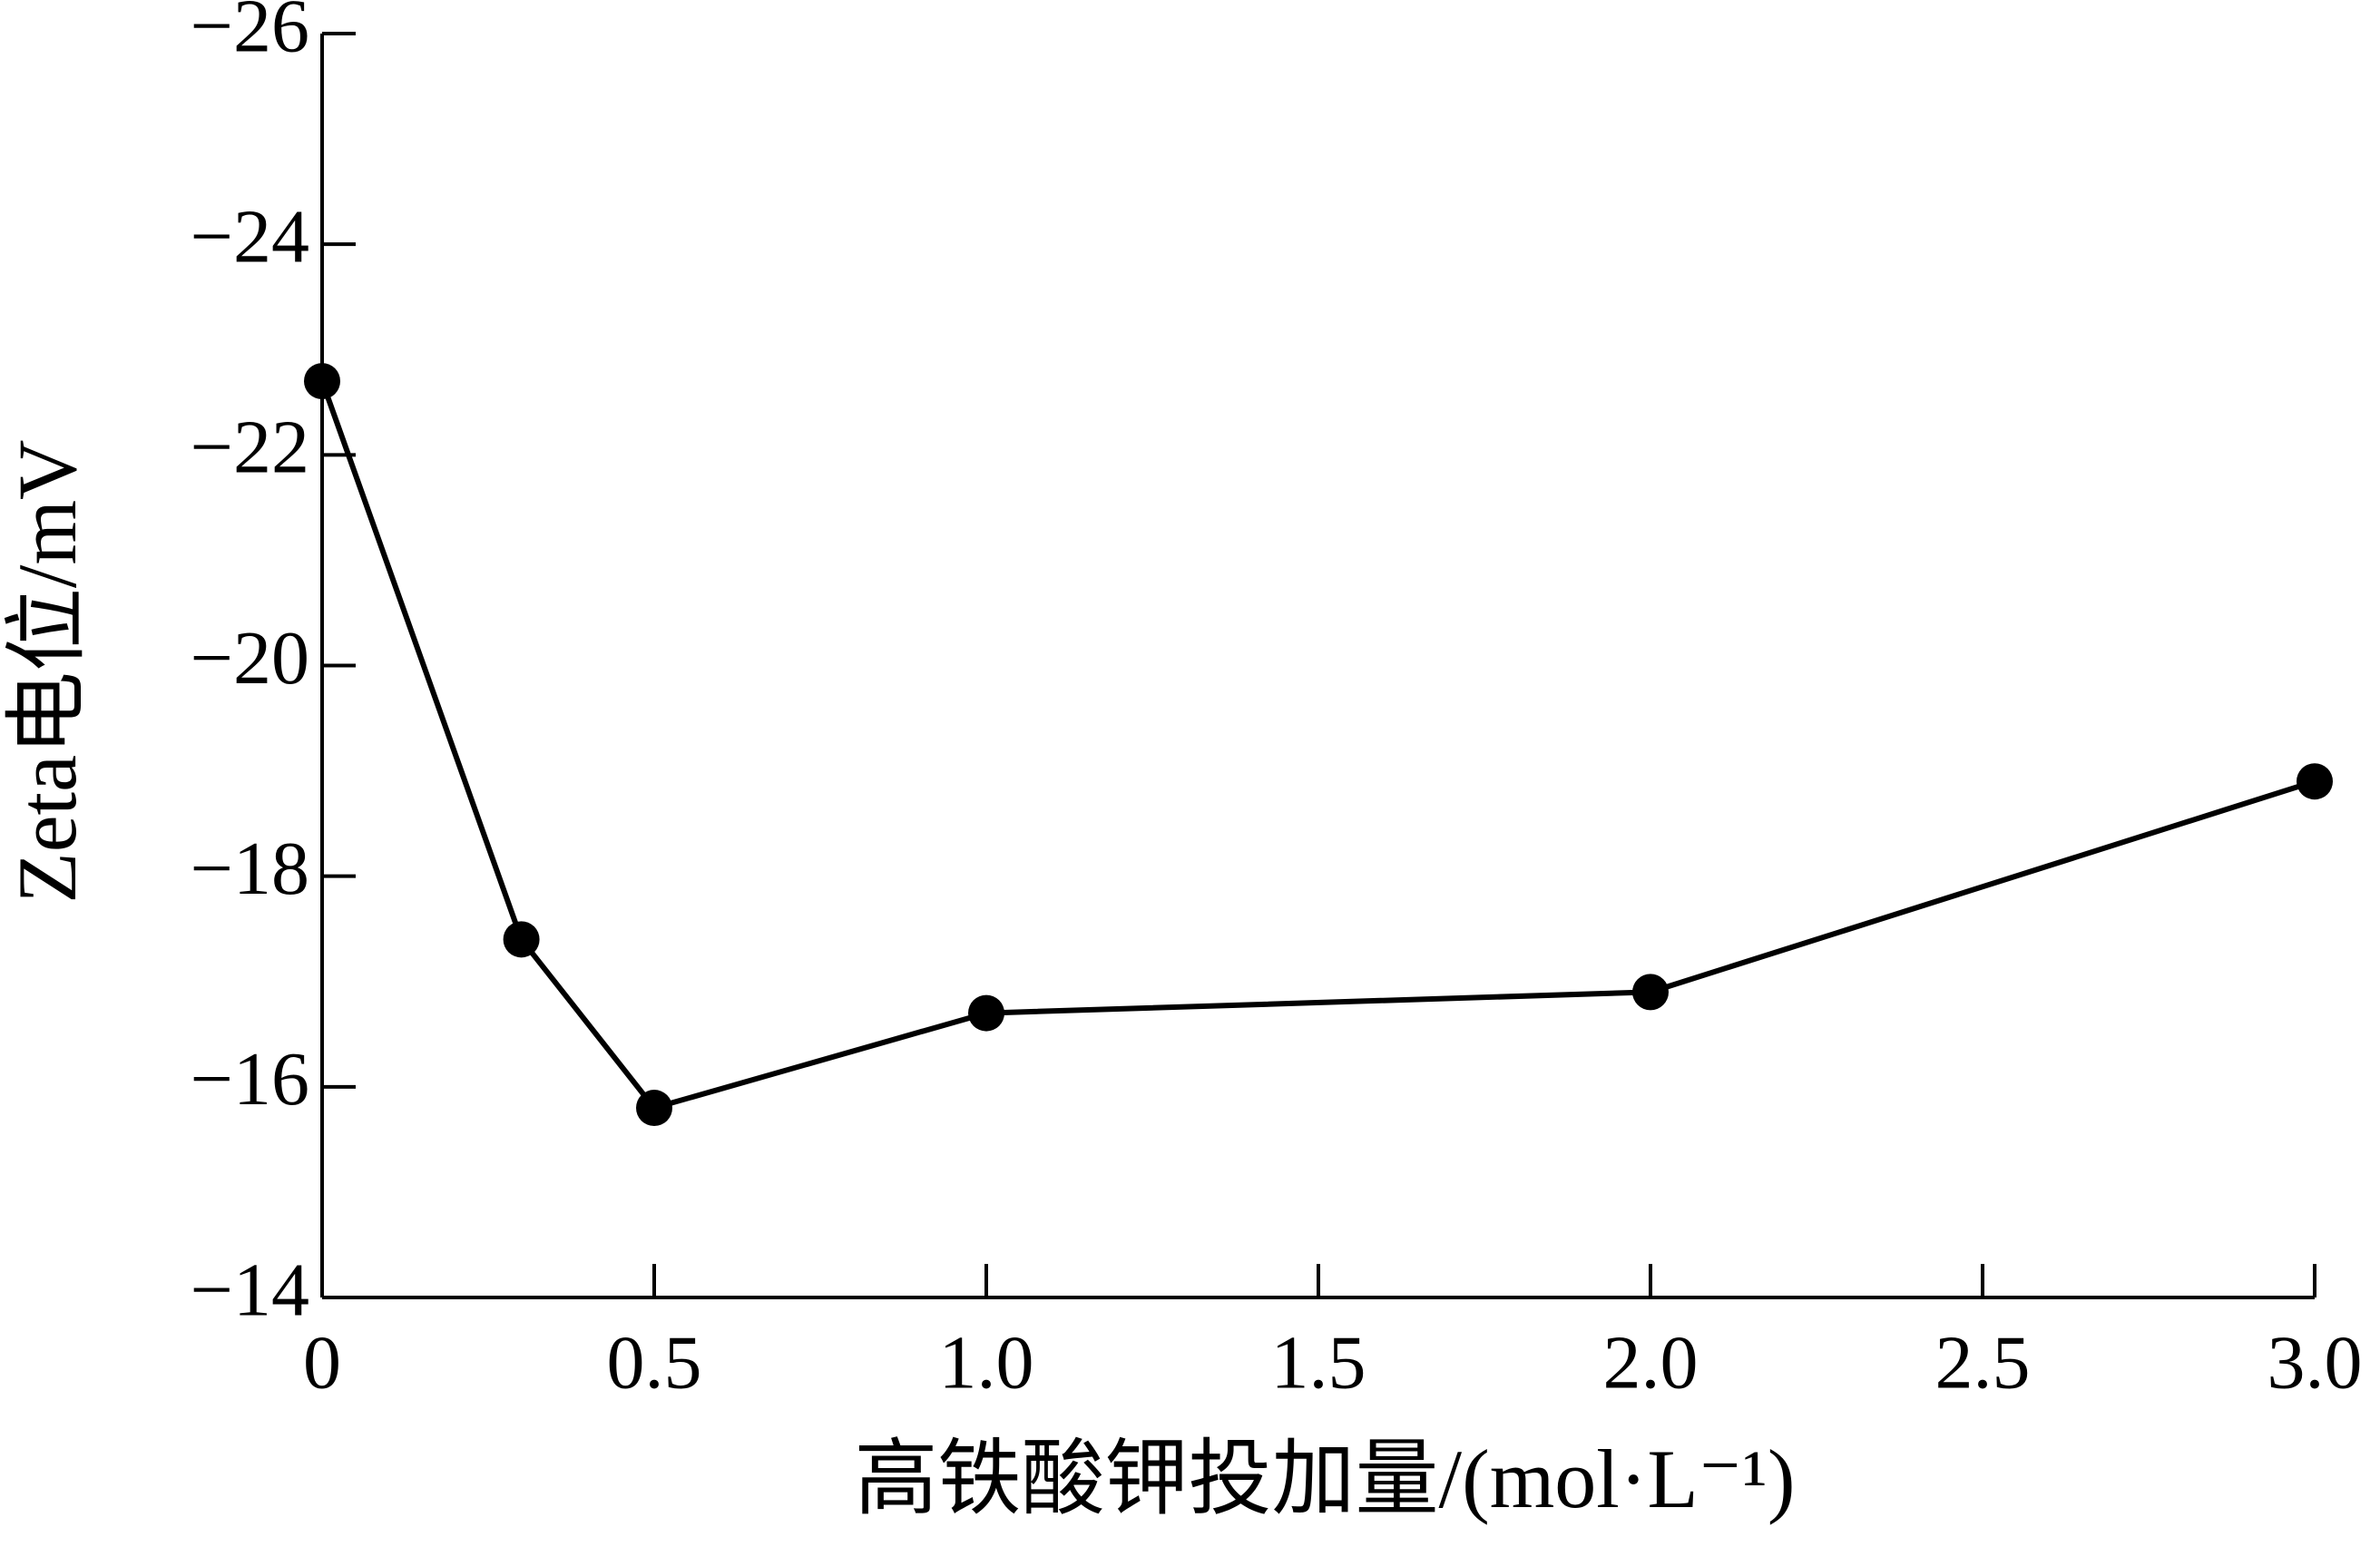 The image size is (2380, 1547). Describe the element at coordinates (1651, 1362) in the screenshot. I see `x-tick-label: 2.0` at that location.